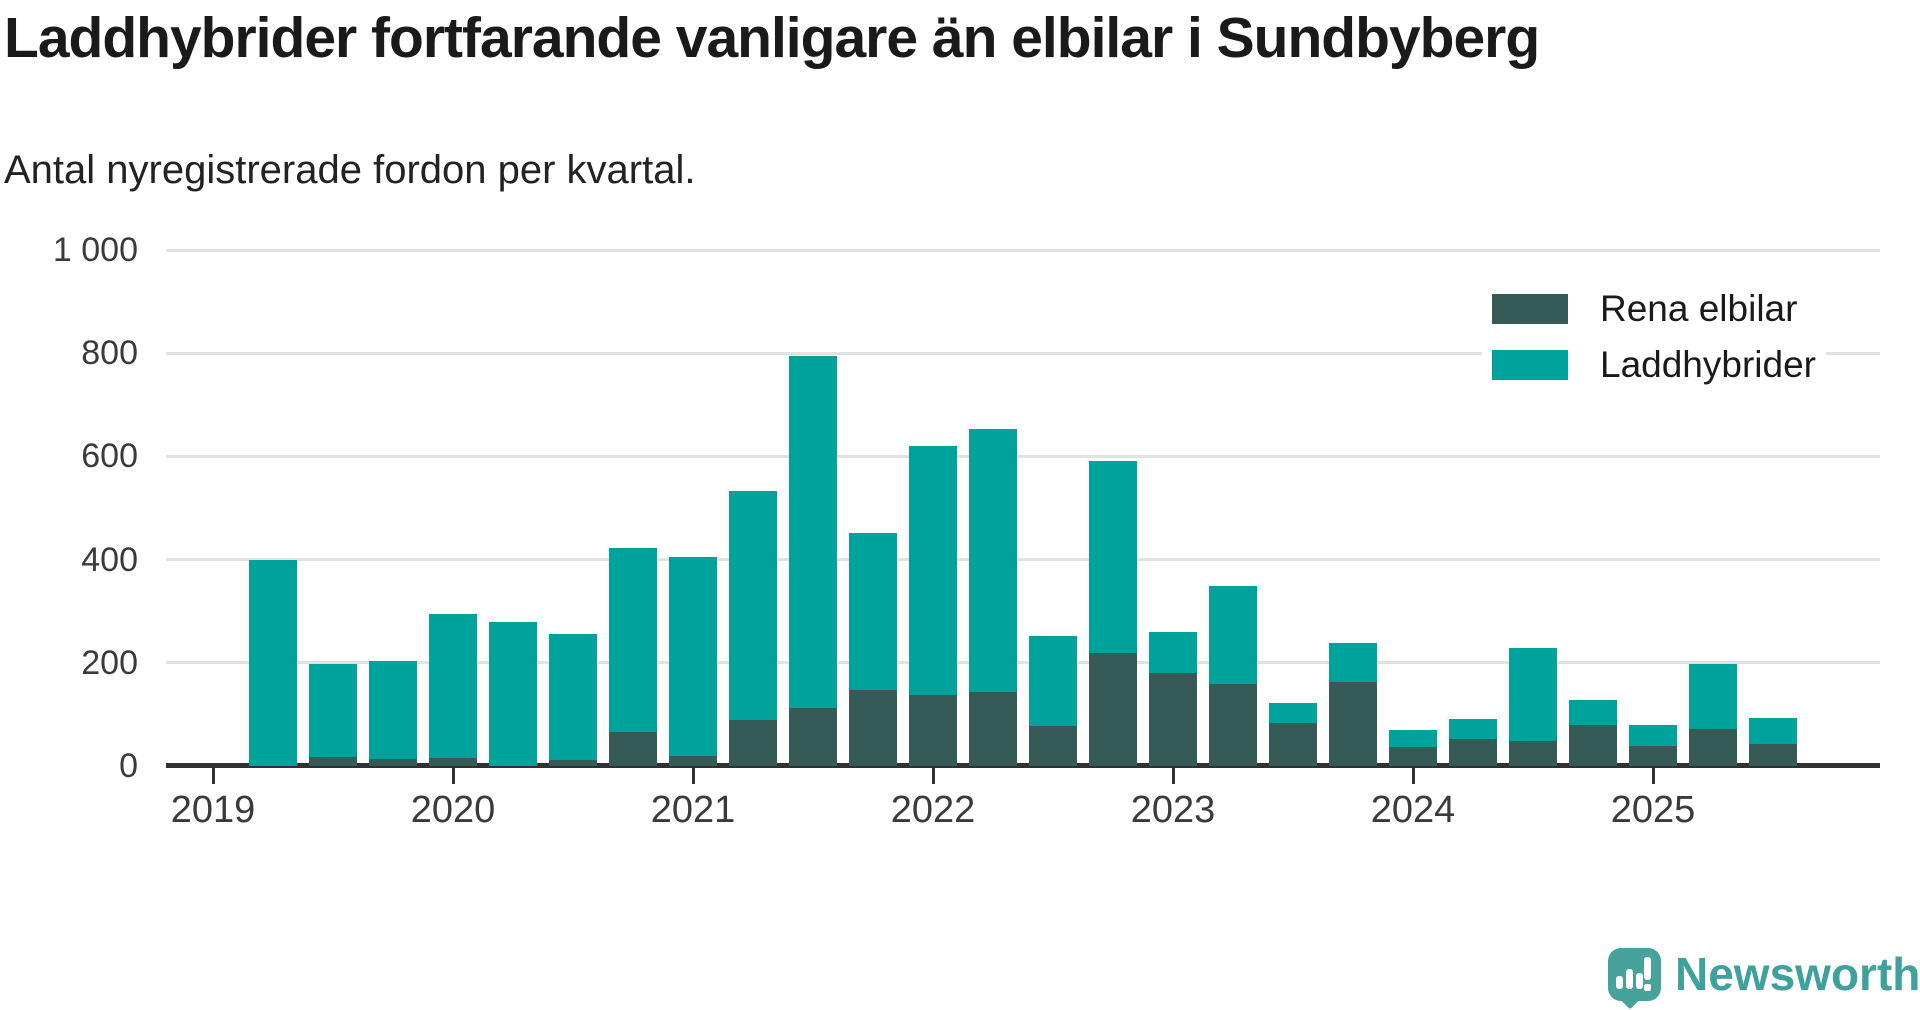 The image size is (1920, 1010). What do you see at coordinates (350, 170) in the screenshot?
I see `chart-subtitle: Antal nyregistrerade fordon per kvartal.` at bounding box center [350, 170].